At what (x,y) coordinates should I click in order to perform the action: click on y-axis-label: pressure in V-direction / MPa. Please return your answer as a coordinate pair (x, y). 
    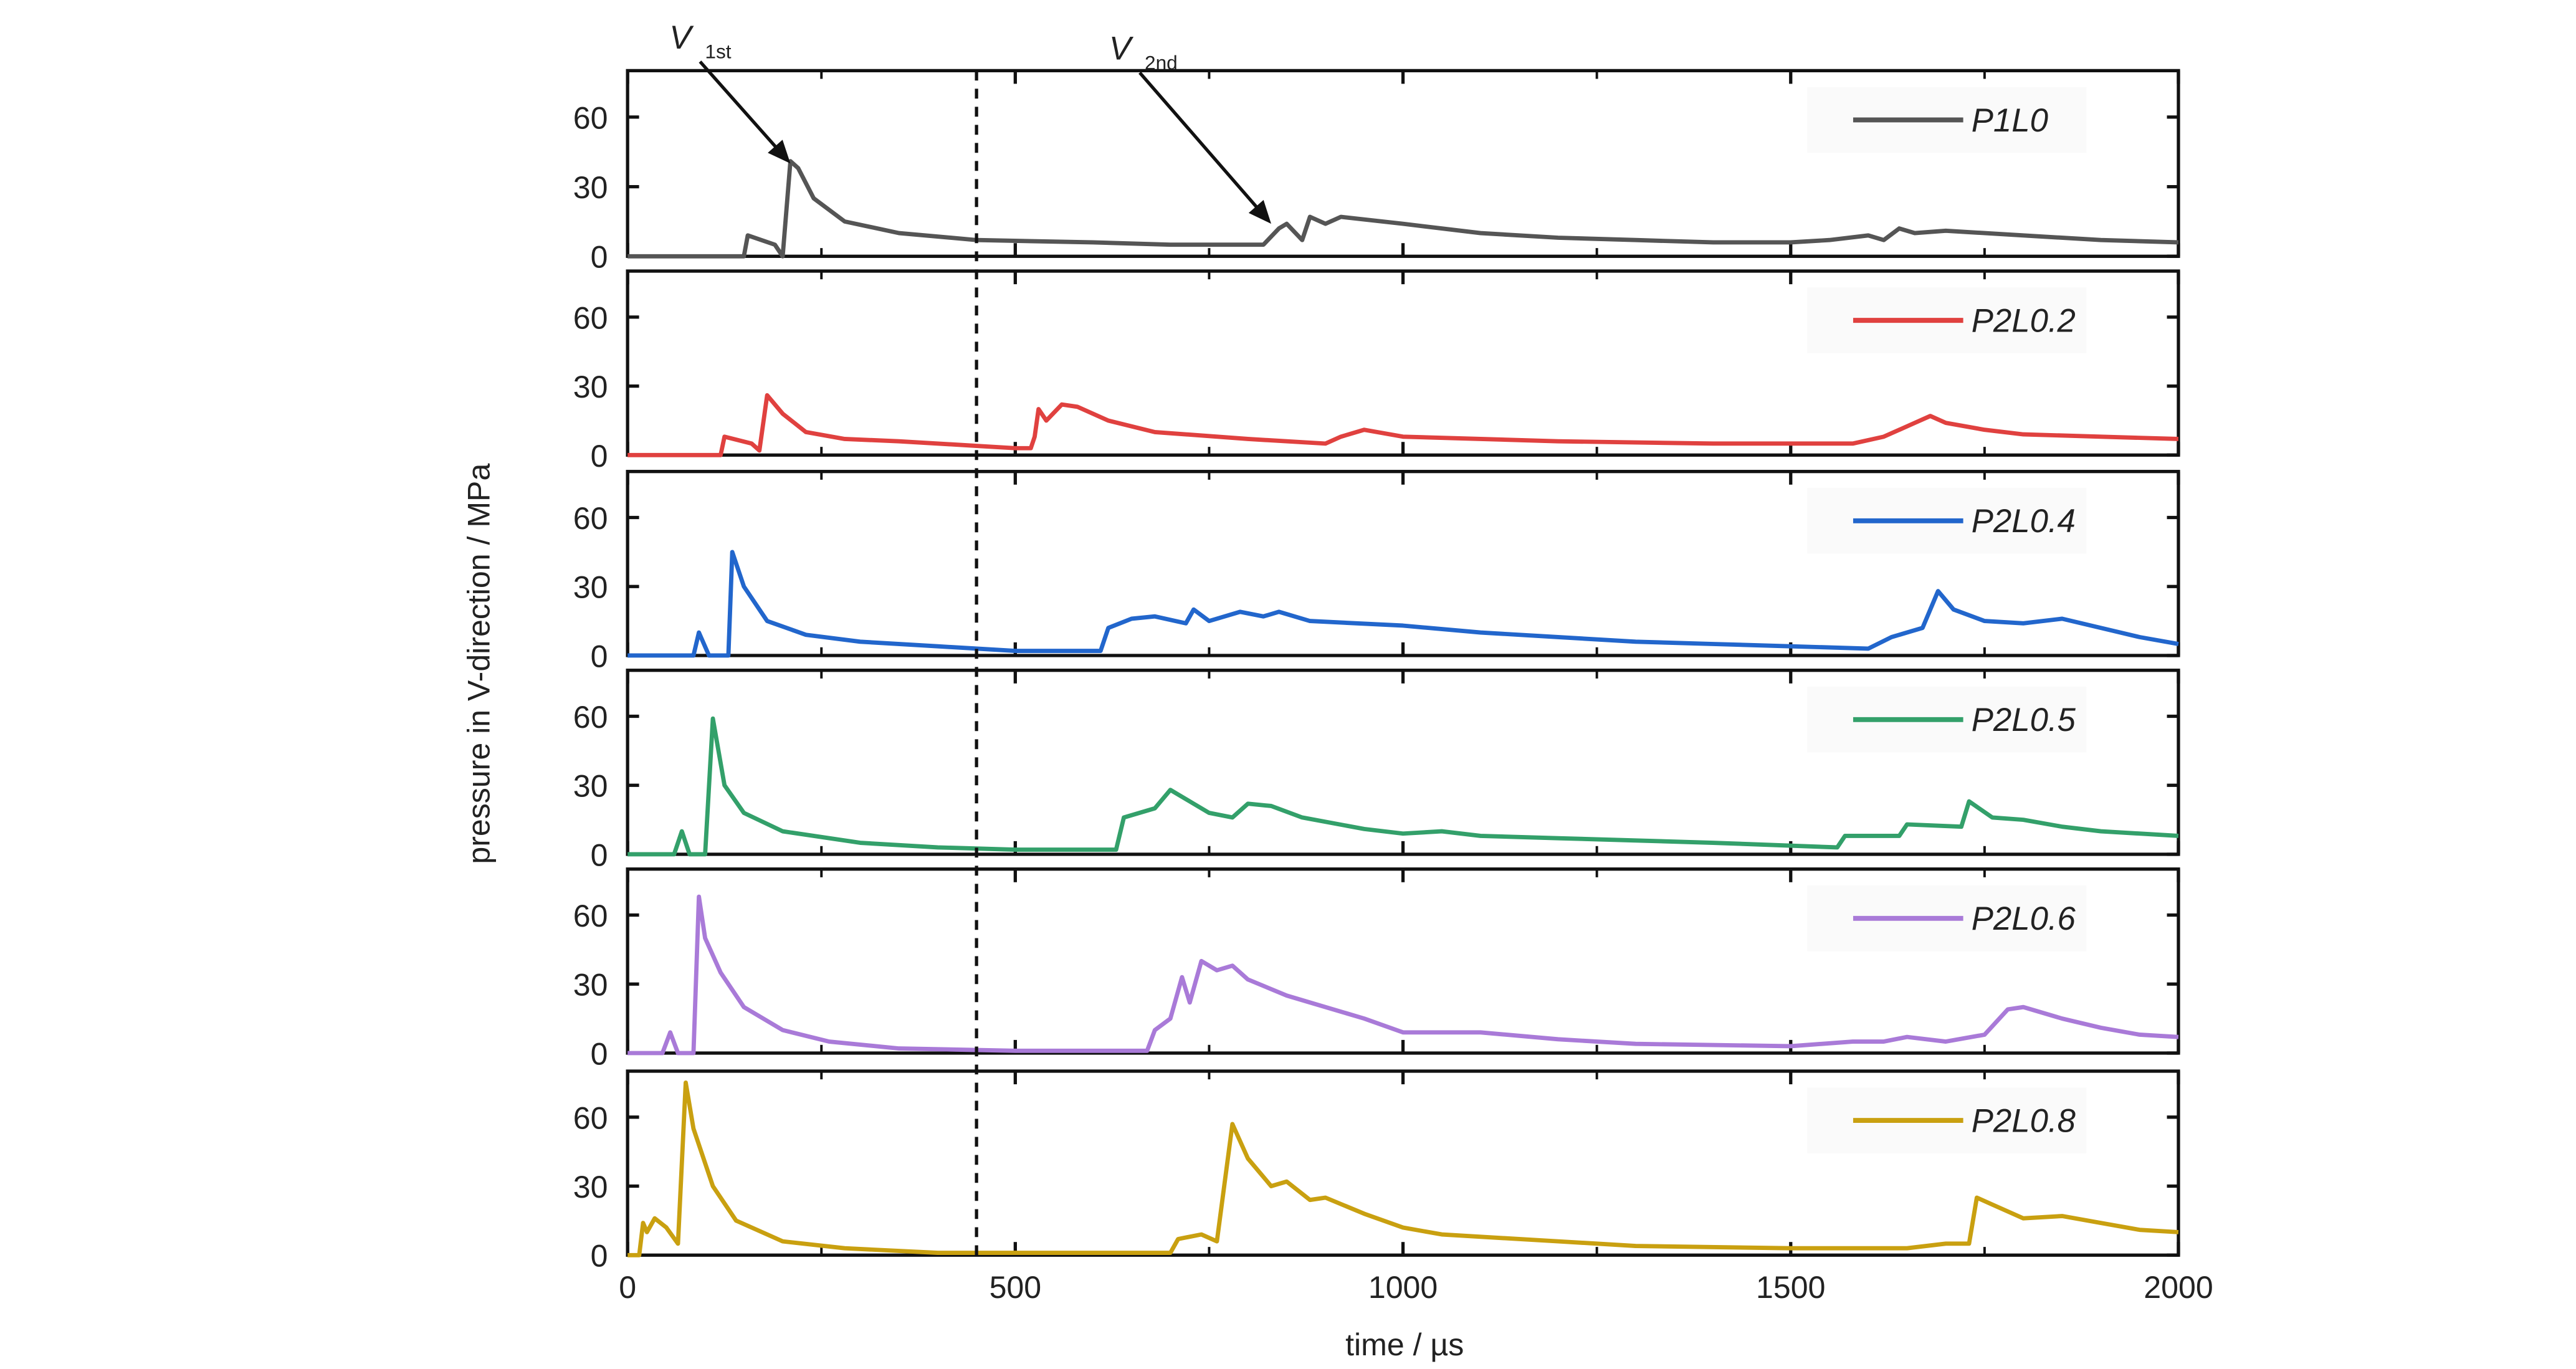
    Looking at the image, I should click on (480, 664).